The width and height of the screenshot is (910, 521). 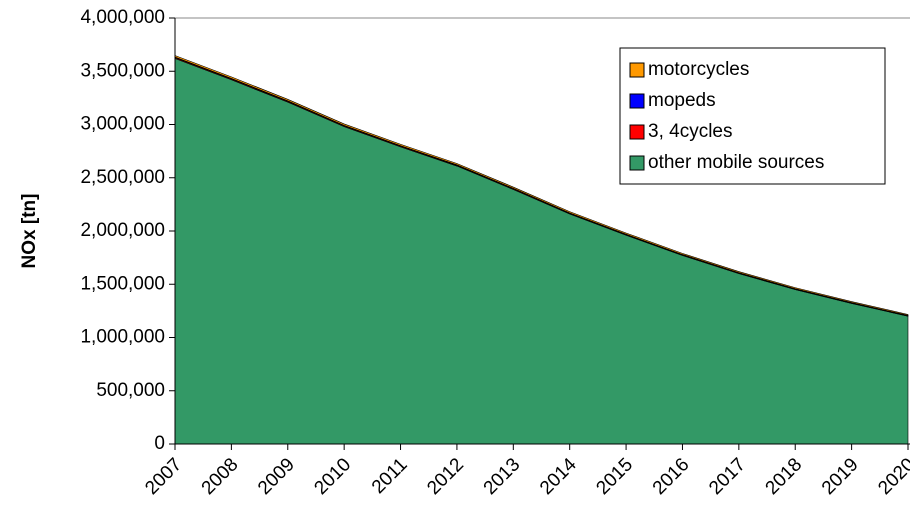 I want to click on x-tick-label: 2019, so click(x=840, y=476).